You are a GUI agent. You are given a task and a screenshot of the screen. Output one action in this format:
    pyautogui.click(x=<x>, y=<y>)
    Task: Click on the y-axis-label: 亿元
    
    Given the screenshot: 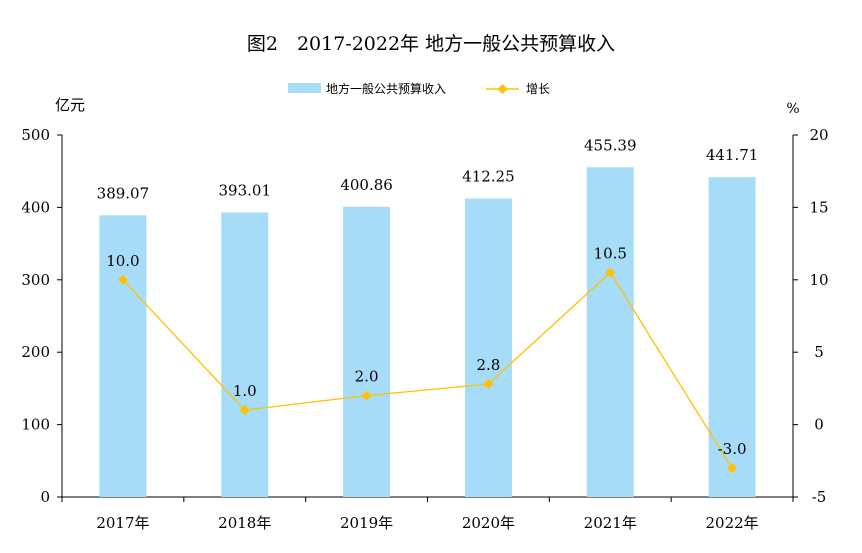 What is the action you would take?
    pyautogui.click(x=70, y=105)
    